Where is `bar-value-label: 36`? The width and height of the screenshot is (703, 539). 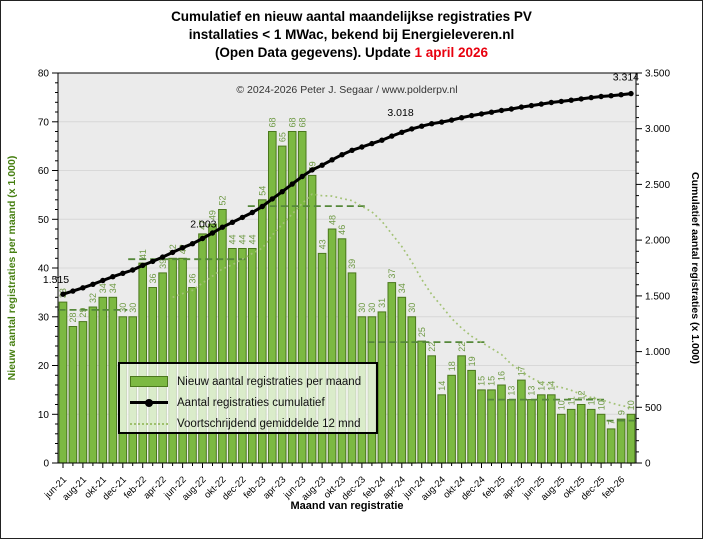
bar-value-label: 36 is located at coordinates (193, 278).